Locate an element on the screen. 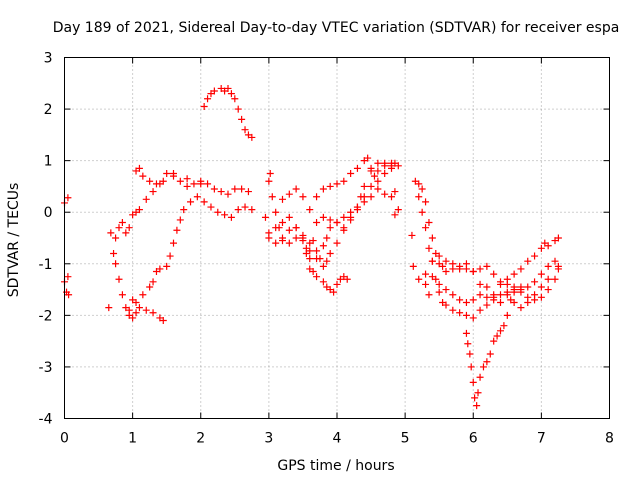 The image size is (640, 480). x-tick-label: 6 is located at coordinates (473, 439).